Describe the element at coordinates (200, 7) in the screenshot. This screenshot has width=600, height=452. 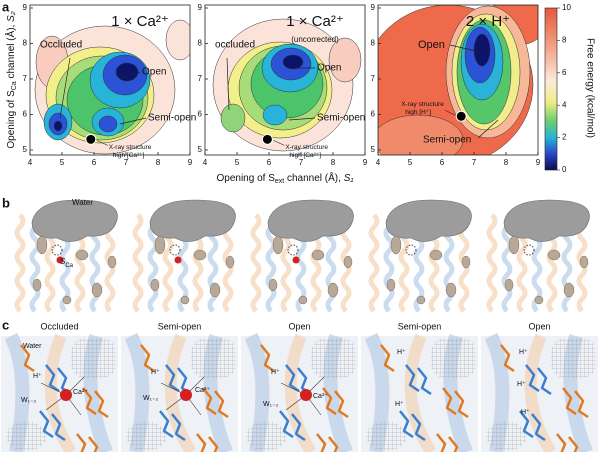
I see `y-tick-label: 9` at that location.